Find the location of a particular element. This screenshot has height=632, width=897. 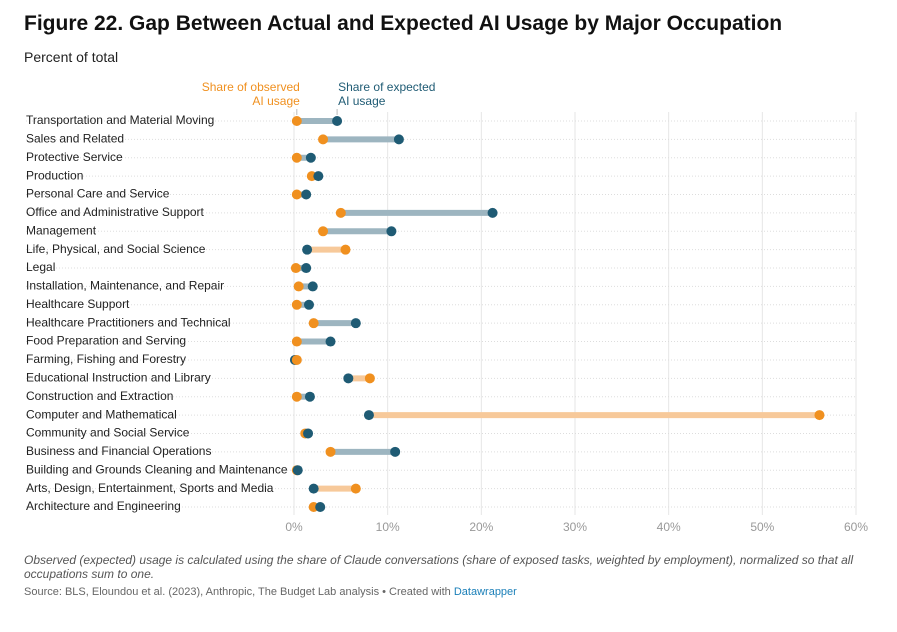

x-tick-label: 60% is located at coordinates (856, 527).